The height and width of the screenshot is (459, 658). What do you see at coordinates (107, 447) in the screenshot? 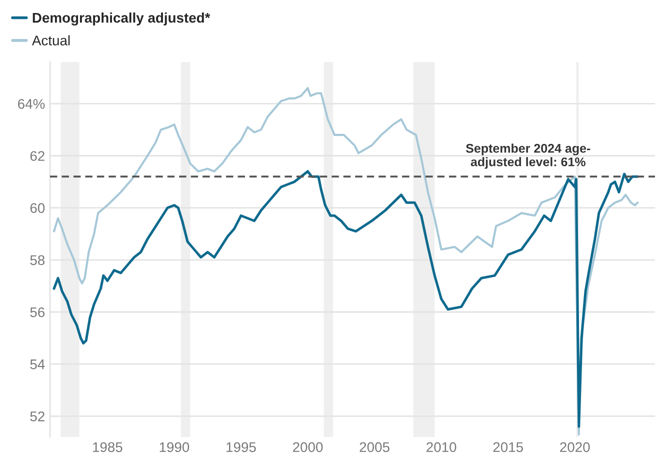
I see `x-tick-label: 1985` at bounding box center [107, 447].